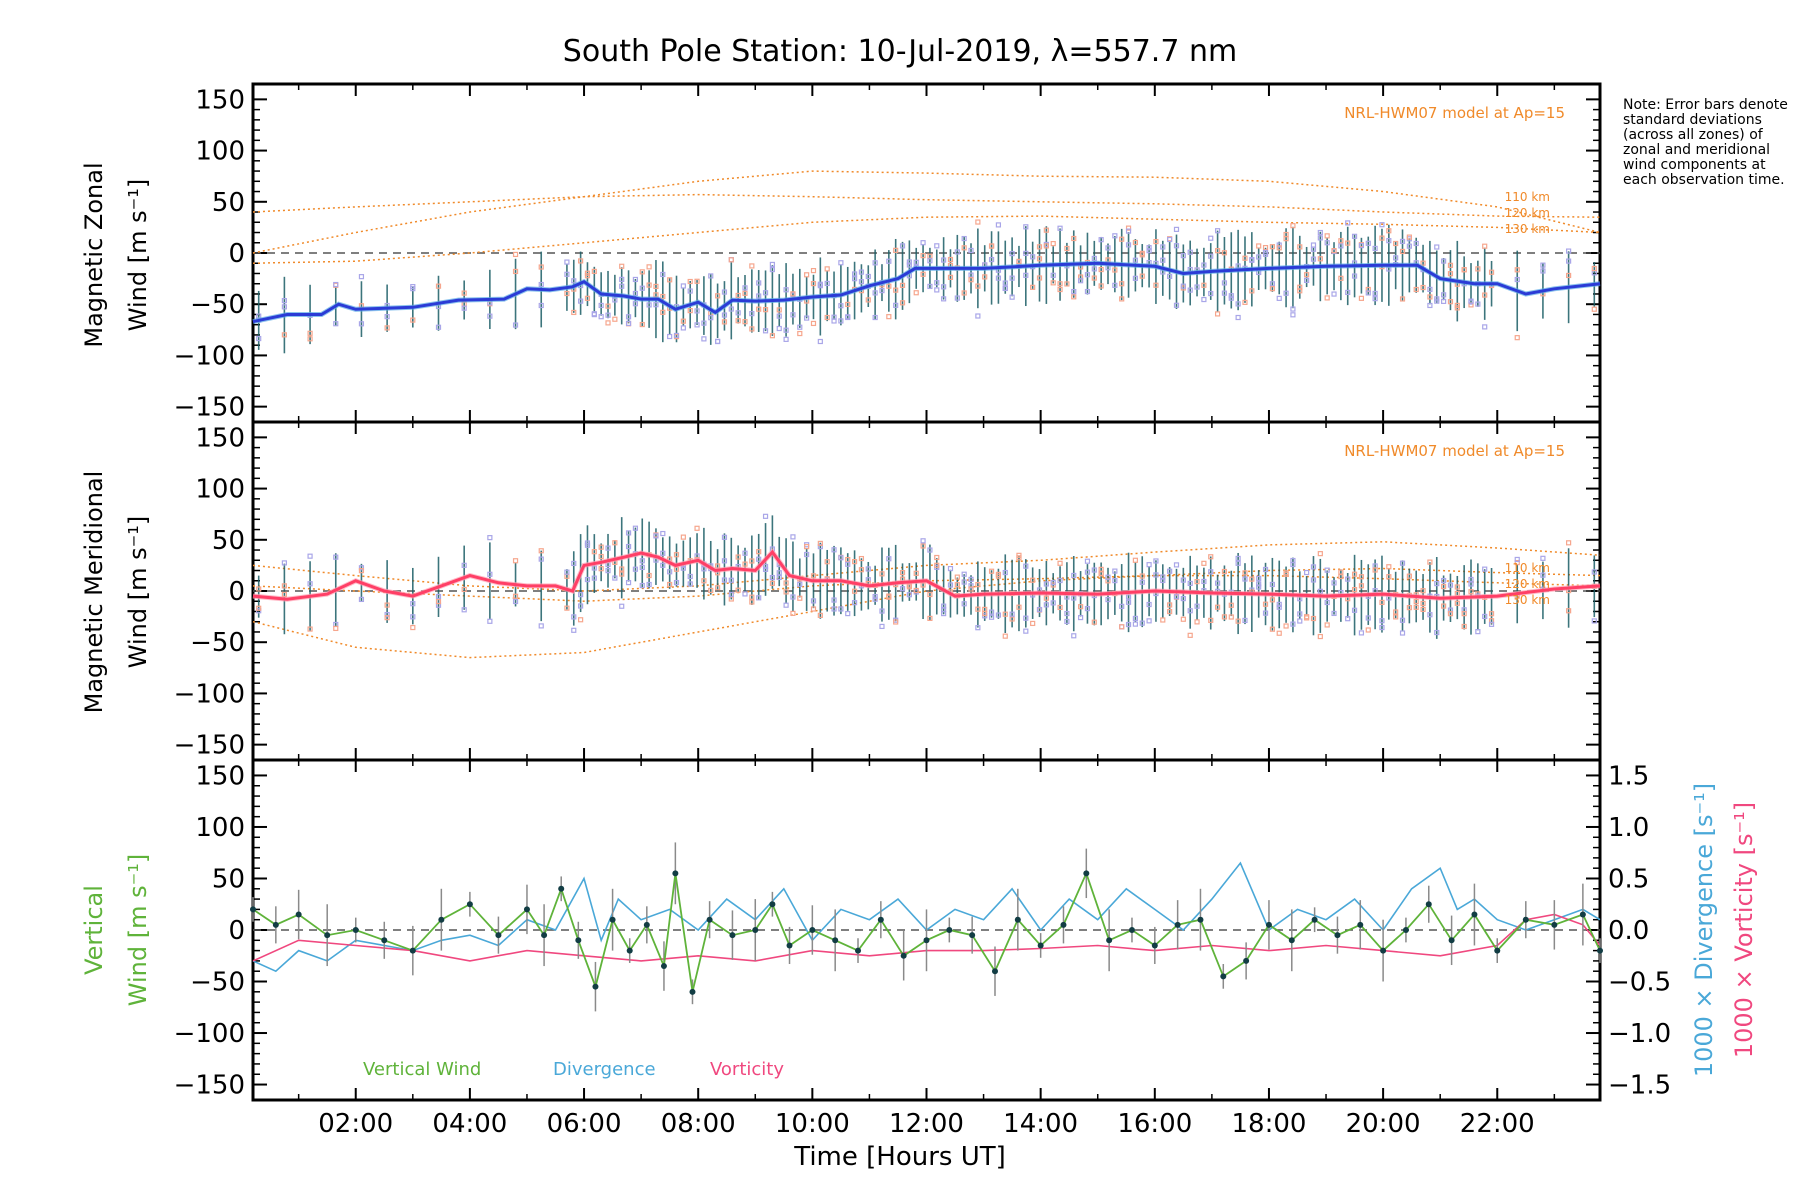  Describe the element at coordinates (604, 1069) in the screenshot. I see `legend-divergence: Divergence` at that location.